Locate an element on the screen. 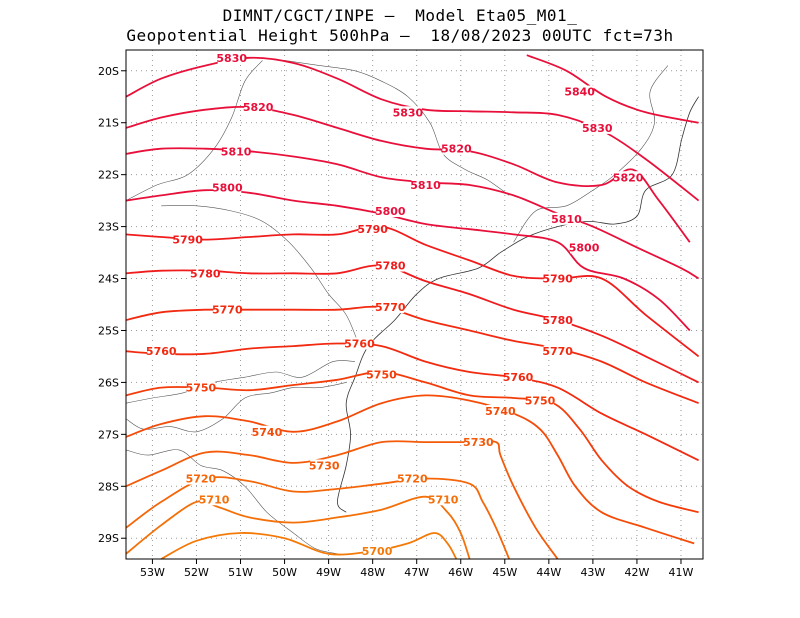 Image resolution: width=800 pixels, height=618 pixels. contour-5720: 5720 5720 is located at coordinates (318, 516).